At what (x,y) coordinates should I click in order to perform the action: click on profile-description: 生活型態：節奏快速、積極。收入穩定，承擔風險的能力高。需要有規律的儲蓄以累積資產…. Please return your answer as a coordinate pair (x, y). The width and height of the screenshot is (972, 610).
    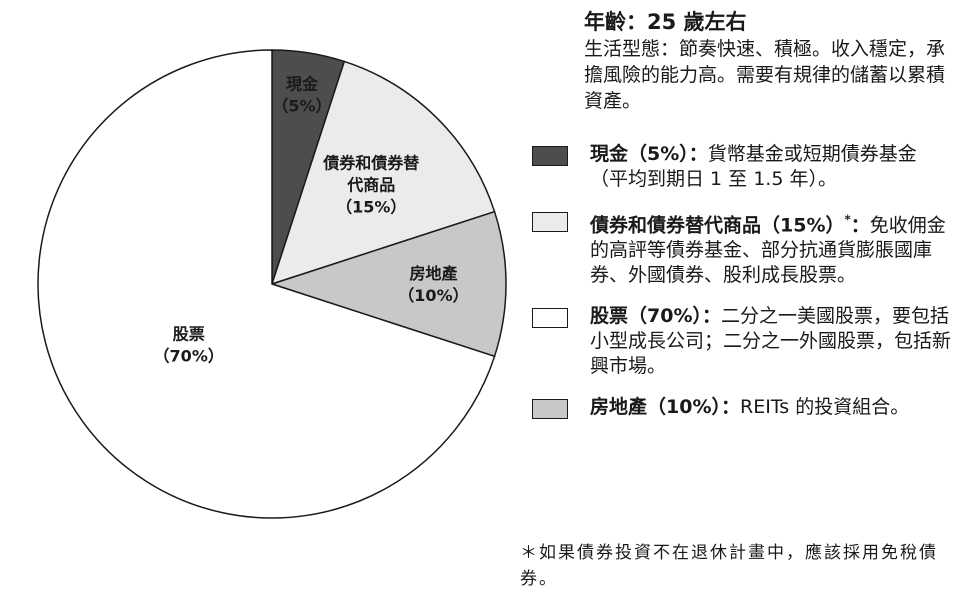
    Looking at the image, I should click on (765, 75).